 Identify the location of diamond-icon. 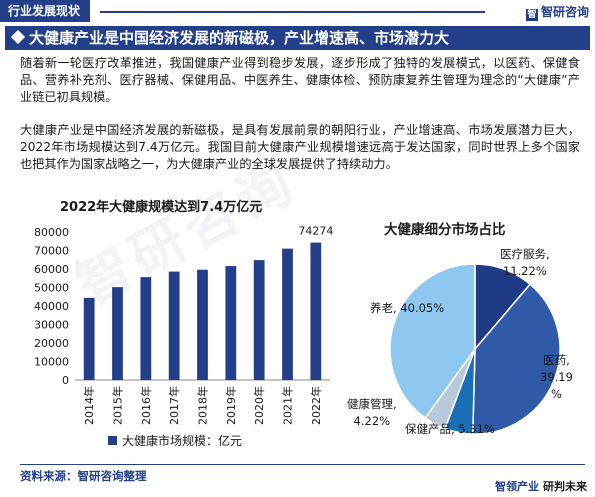
(18, 37).